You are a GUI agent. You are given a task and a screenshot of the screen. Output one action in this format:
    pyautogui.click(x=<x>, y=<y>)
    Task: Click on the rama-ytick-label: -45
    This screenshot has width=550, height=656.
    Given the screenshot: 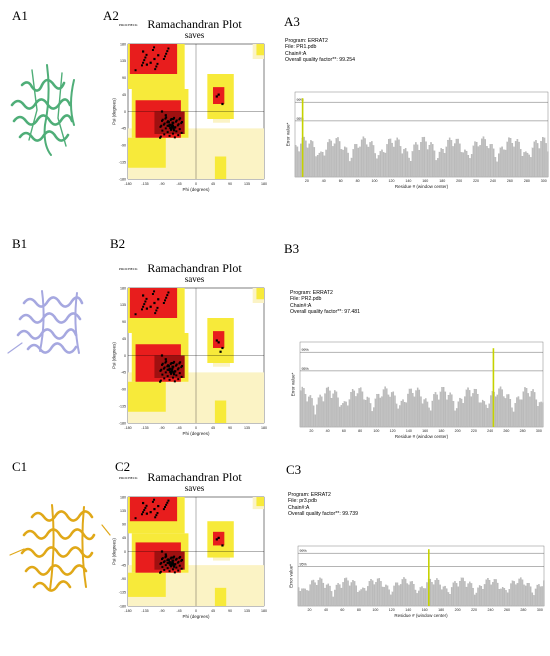 What is the action you would take?
    pyautogui.click(x=123, y=565)
    